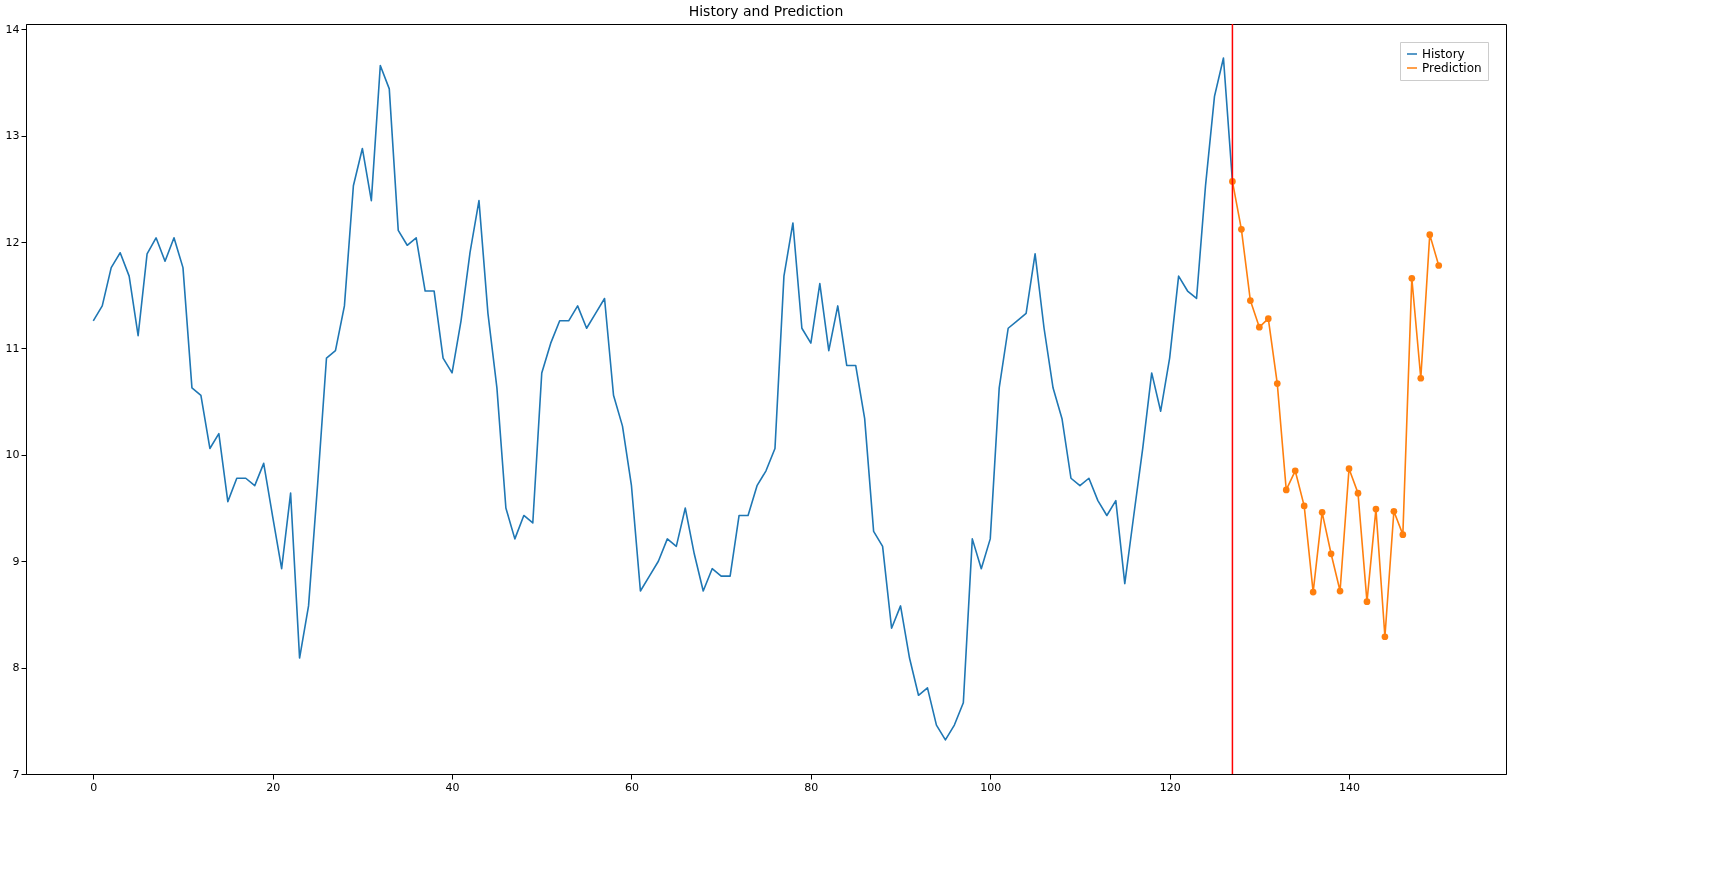  I want to click on x-tick-label: 120, so click(1170, 787).